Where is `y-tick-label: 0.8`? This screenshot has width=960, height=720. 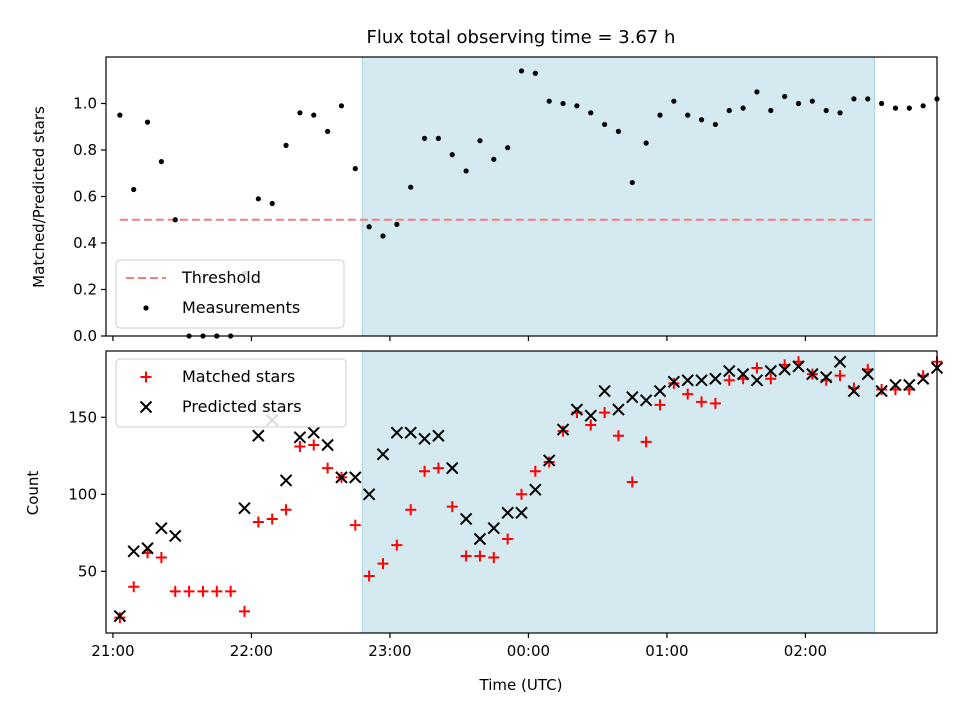
y-tick-label: 0.8 is located at coordinates (85, 150).